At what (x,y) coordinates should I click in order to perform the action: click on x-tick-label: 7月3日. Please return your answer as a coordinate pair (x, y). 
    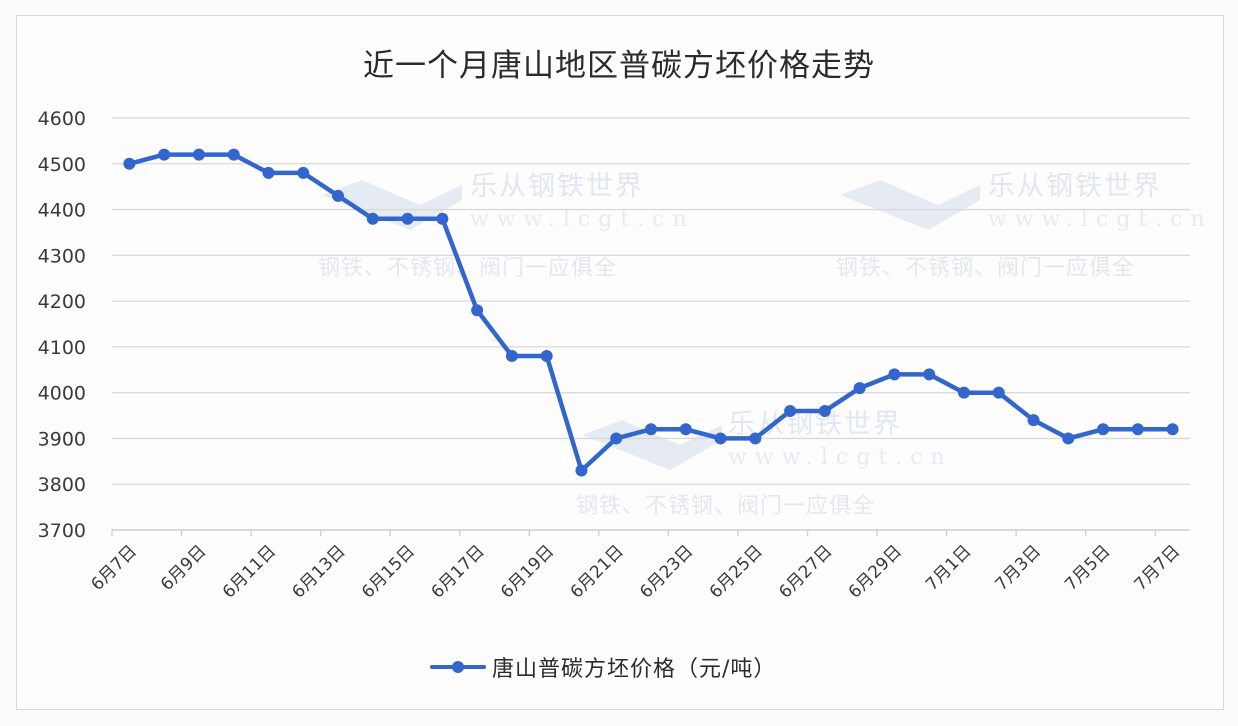
    Looking at the image, I should click on (1018, 567).